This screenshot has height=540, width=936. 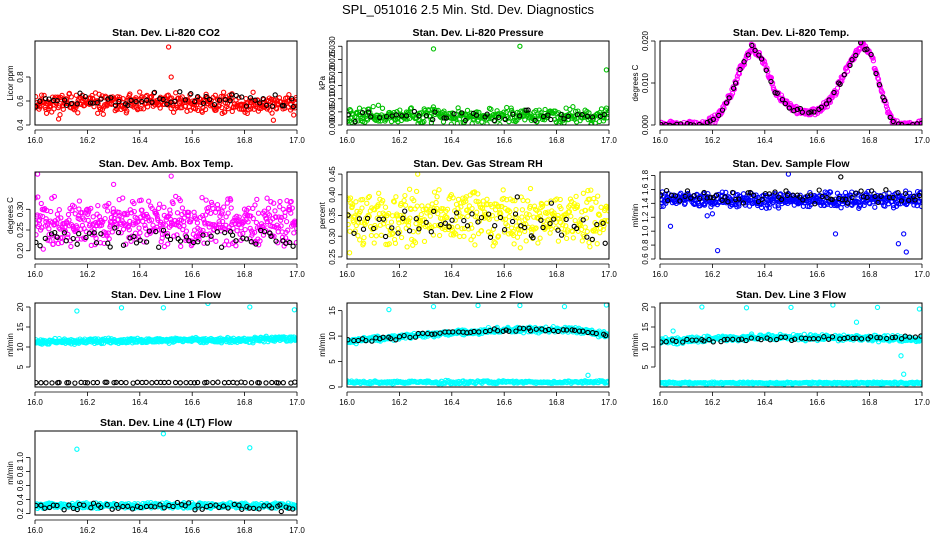 I want to click on chart-title: Stan. Dev. Line 2 Flow, so click(x=478, y=295).